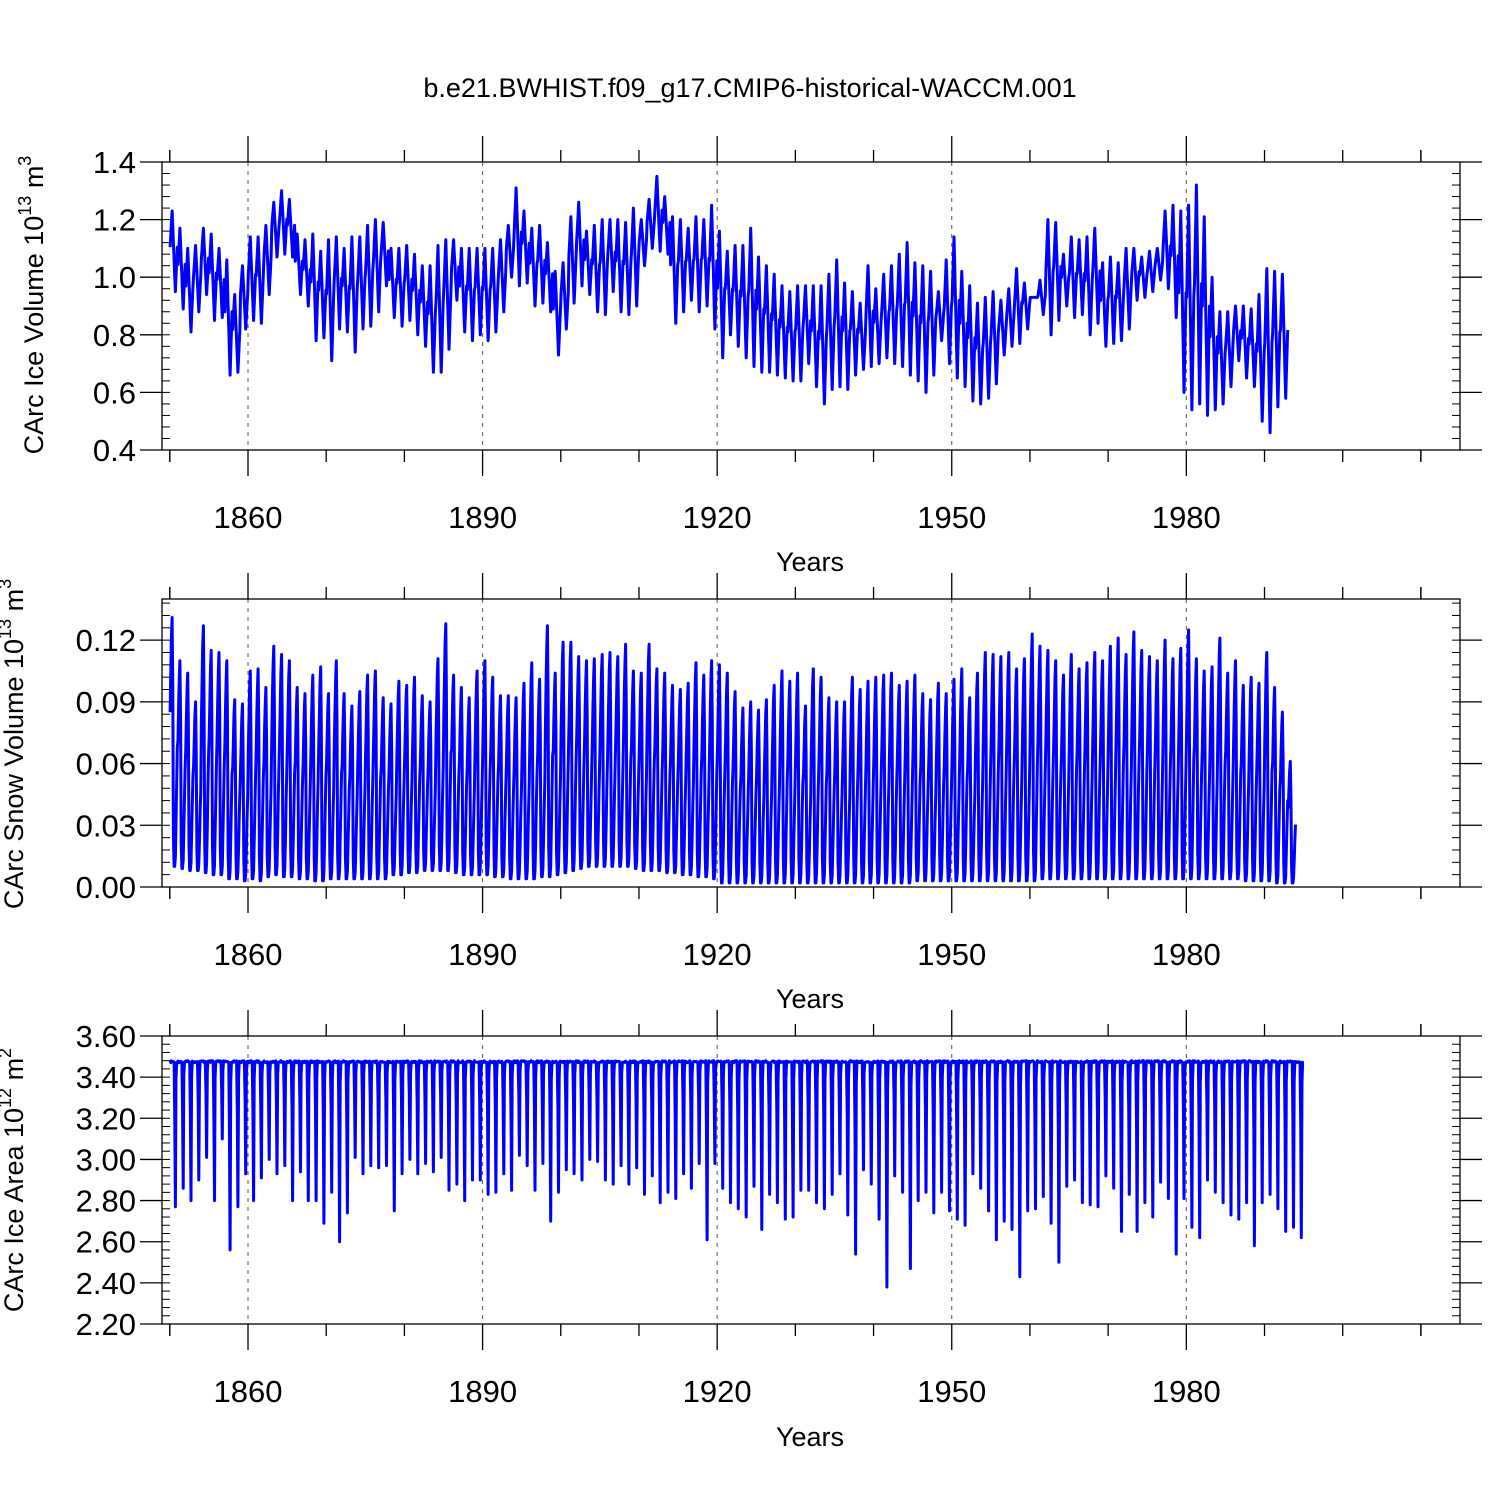 This screenshot has width=1500, height=1500. Describe the element at coordinates (810, 999) in the screenshot. I see `xlabel-snow-volume: Years` at that location.